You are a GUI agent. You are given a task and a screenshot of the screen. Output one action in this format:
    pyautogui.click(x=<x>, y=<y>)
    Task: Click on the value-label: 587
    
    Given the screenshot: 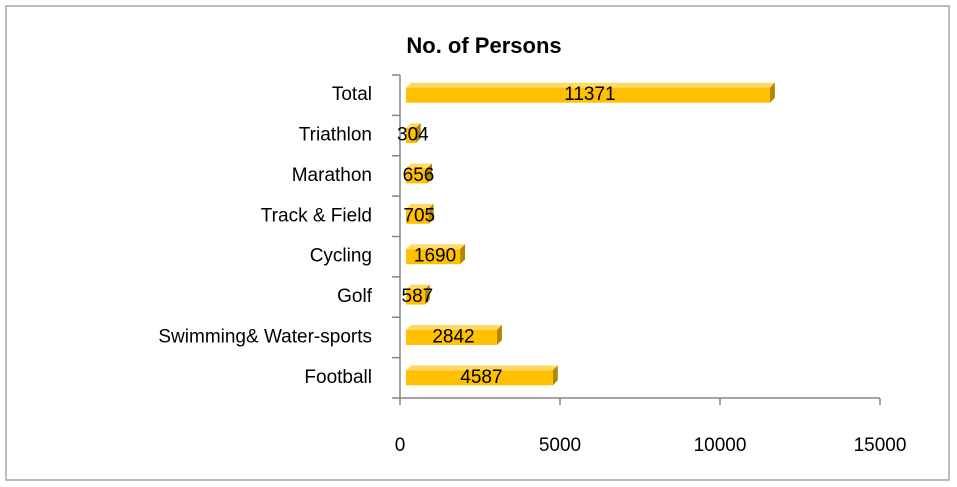 What is the action you would take?
    pyautogui.click(x=418, y=296)
    